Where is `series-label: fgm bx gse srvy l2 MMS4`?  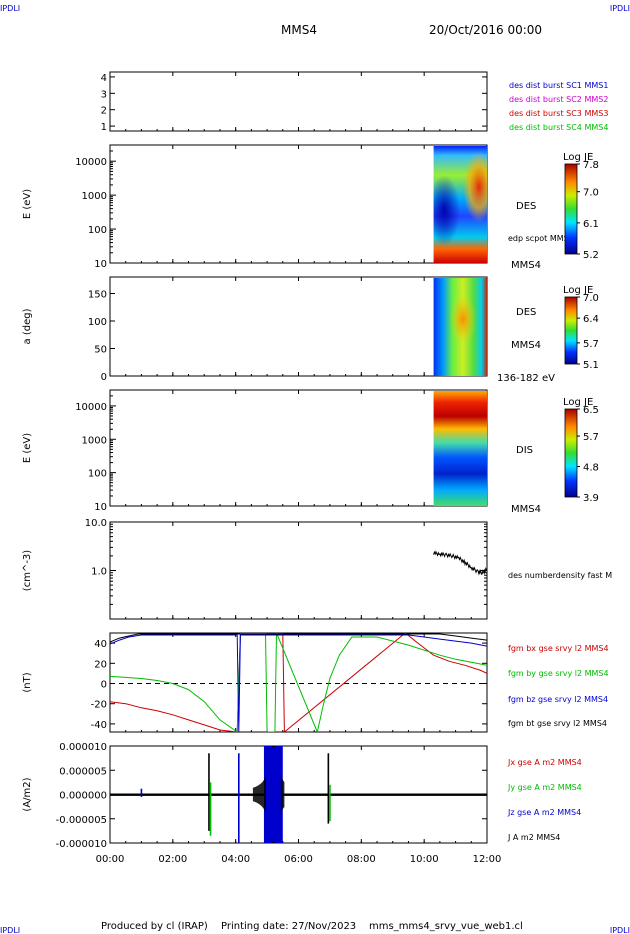
series-label: fgm bx gse srvy l2 MMS4 is located at coordinates (558, 648).